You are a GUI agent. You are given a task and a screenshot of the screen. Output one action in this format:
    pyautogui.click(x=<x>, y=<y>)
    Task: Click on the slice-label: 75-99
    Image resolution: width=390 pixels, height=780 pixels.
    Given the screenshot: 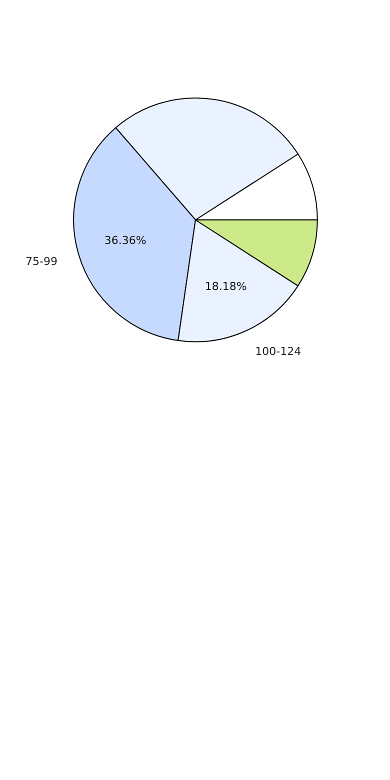 What is the action you would take?
    pyautogui.click(x=42, y=261)
    